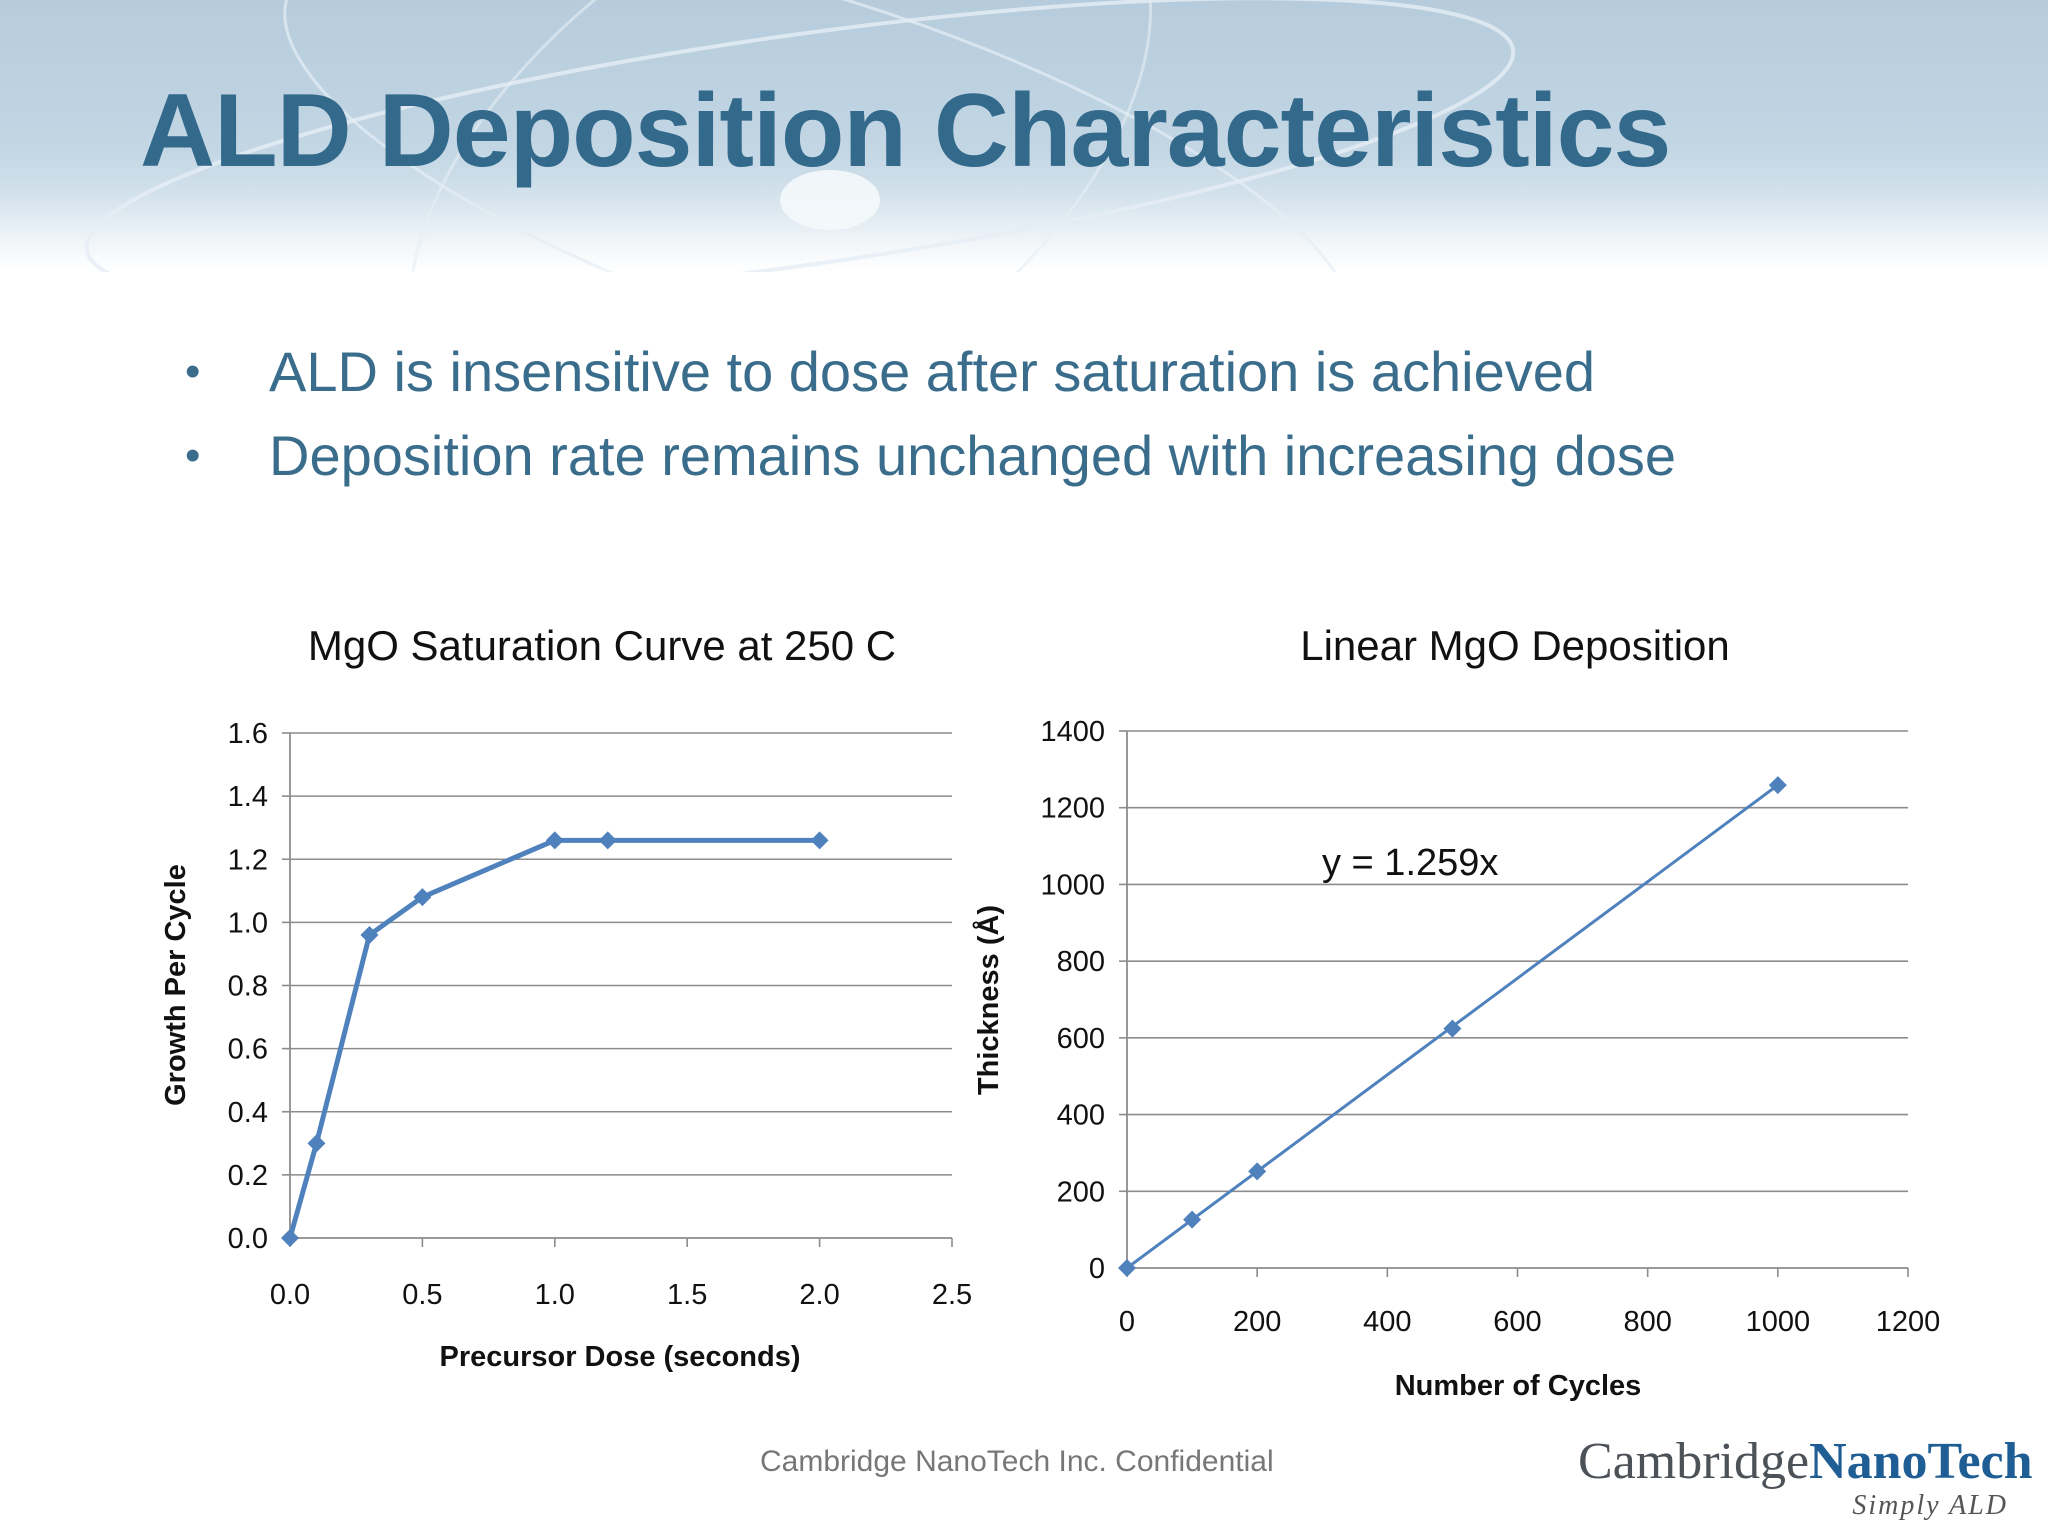 This screenshot has width=2048, height=1536. I want to click on y-axis-label: Growth Per Cycle, so click(176, 985).